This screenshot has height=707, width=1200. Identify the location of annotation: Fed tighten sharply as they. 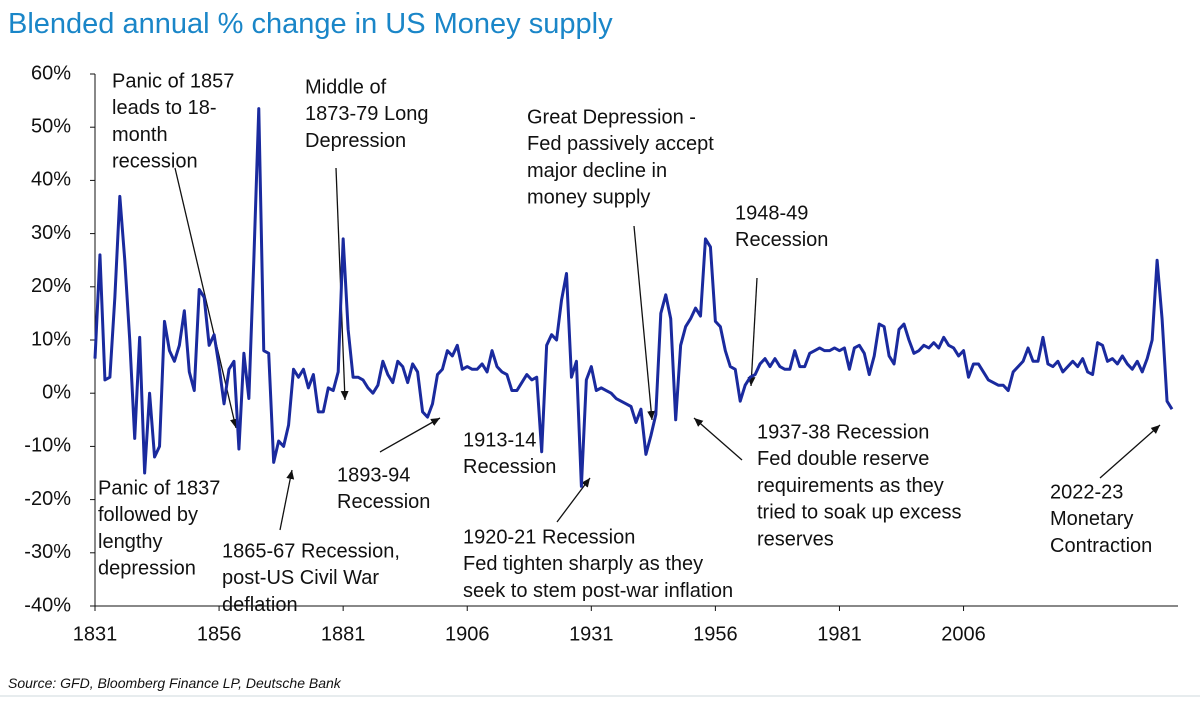
(583, 564).